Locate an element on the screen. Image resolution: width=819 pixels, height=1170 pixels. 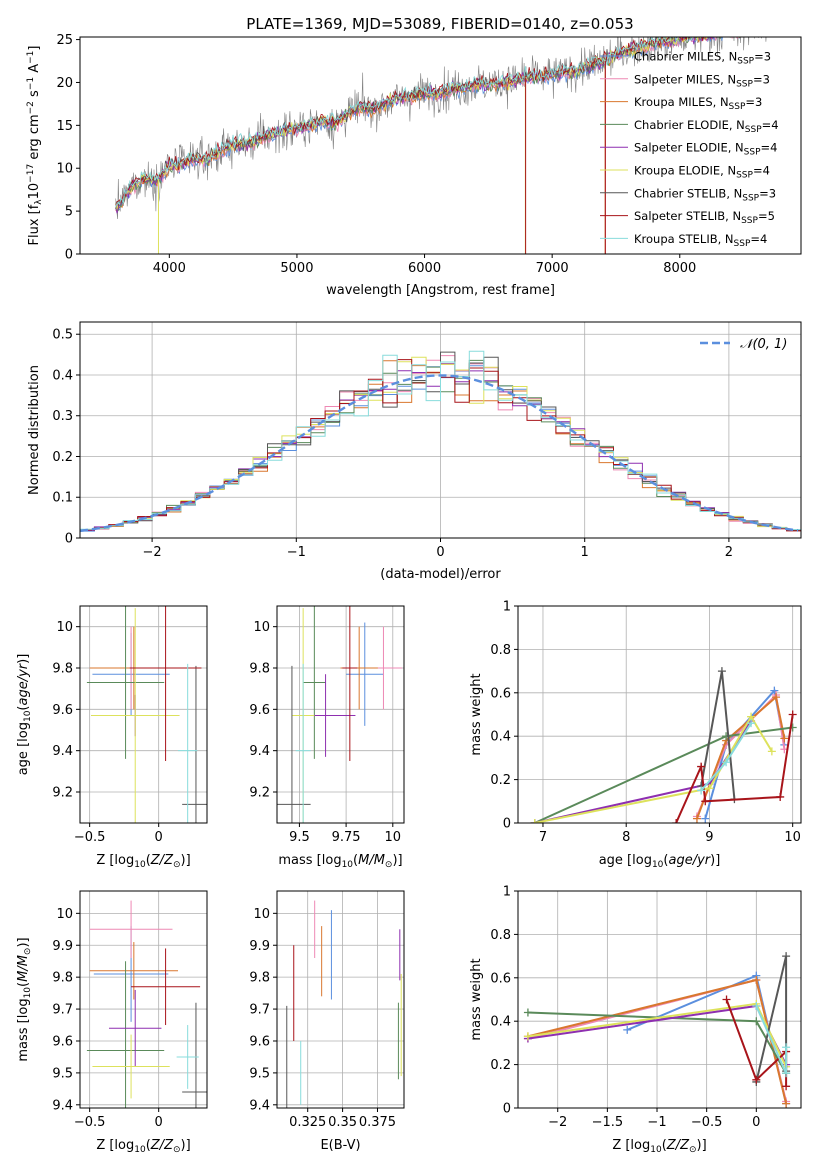
plot-area-z-mass is located at coordinates (146, 1004).